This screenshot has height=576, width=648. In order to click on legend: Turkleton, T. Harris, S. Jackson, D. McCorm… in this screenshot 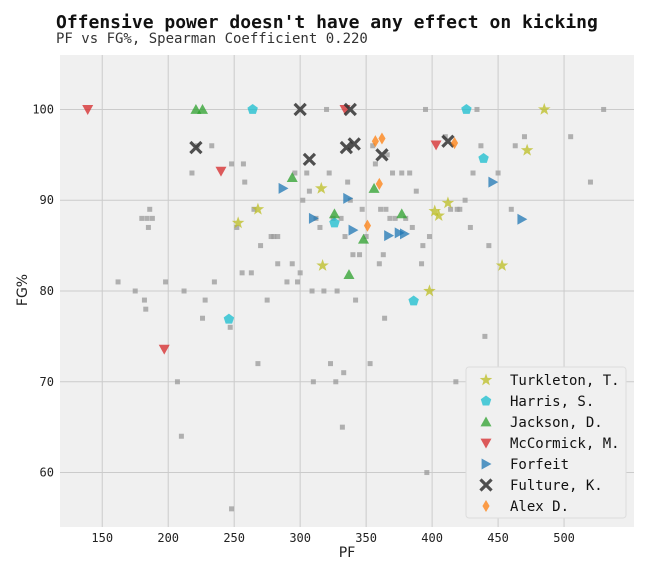, I will do `click(546, 442)`.